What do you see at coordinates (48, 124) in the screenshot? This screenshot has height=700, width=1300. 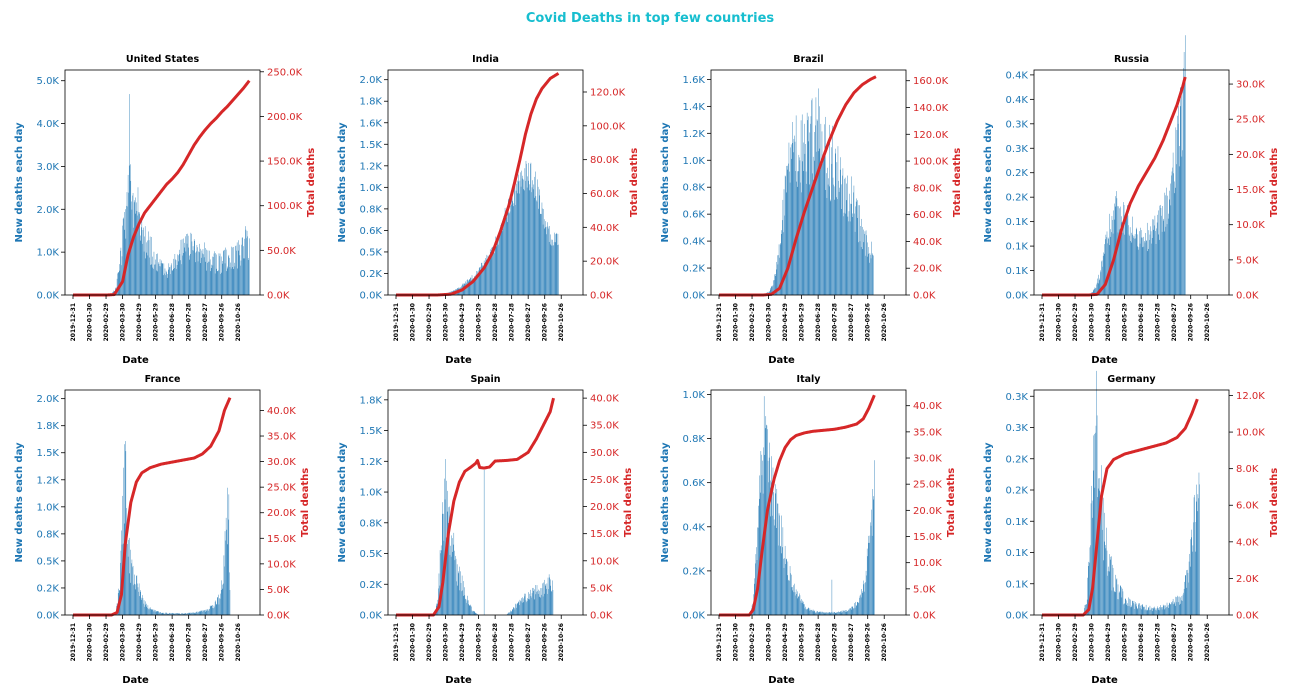 I see `left-tick-label: 4.0K` at bounding box center [48, 124].